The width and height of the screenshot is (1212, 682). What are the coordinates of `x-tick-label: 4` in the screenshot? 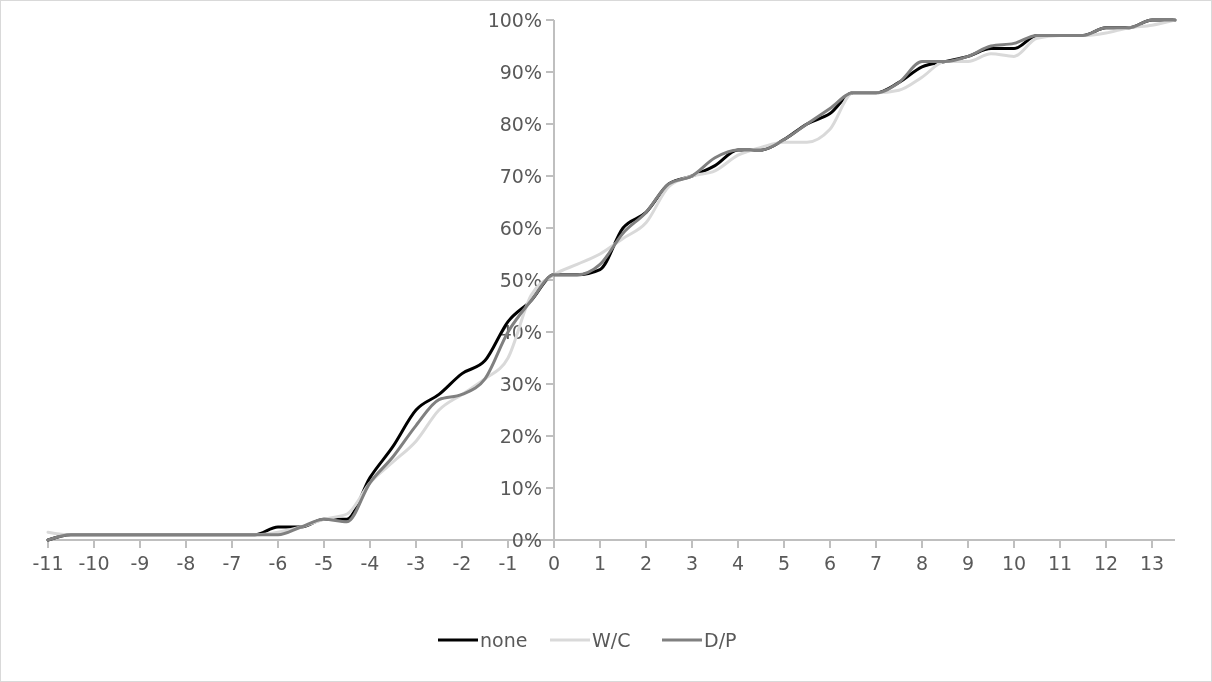 It's located at (738, 563).